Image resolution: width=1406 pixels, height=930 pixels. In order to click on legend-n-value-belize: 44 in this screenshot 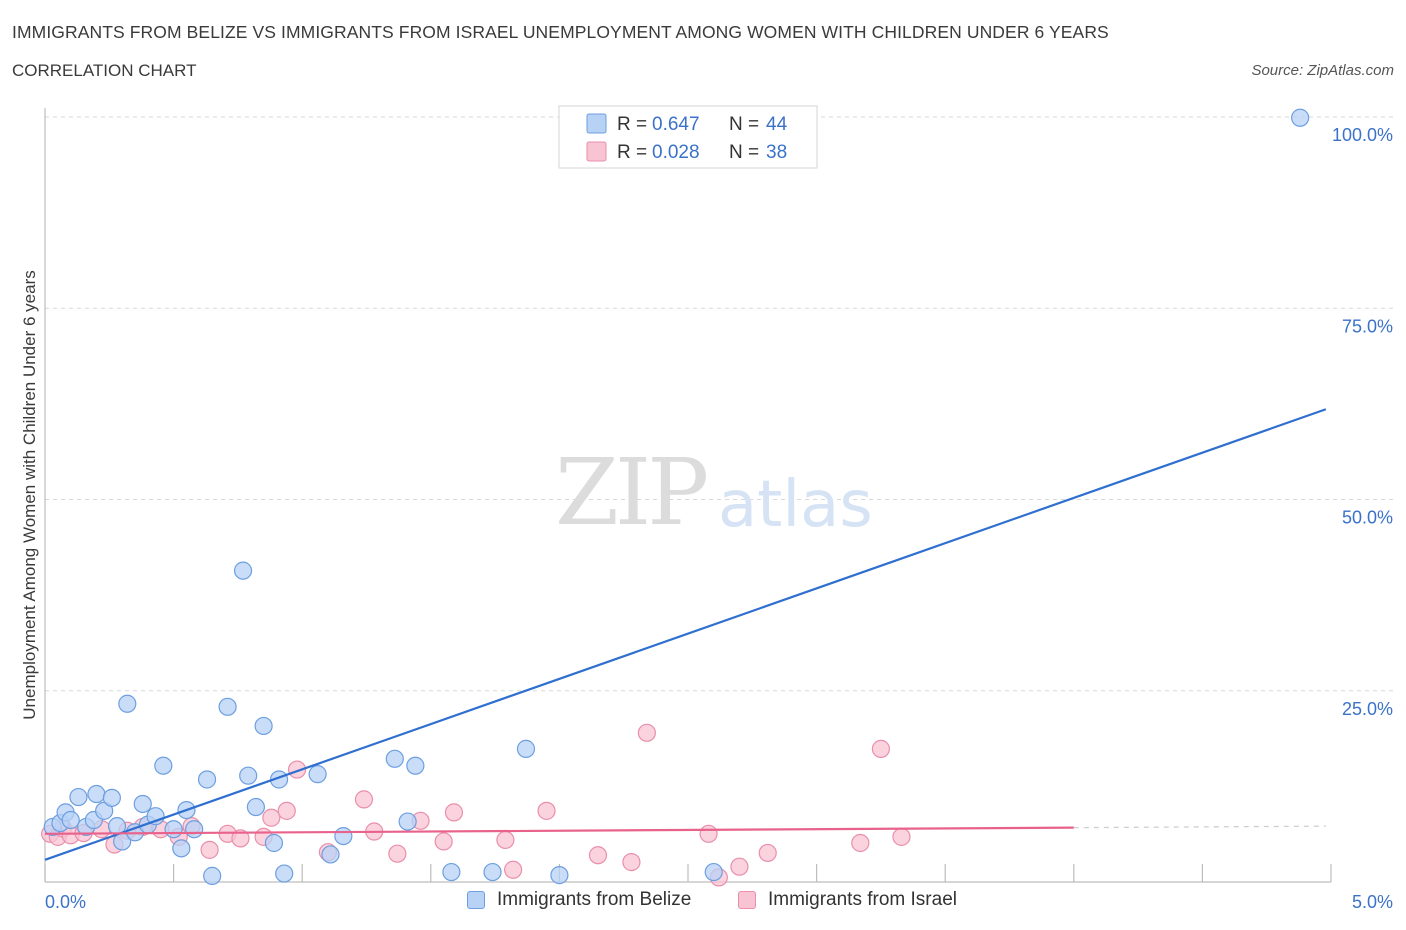, I will do `click(777, 124)`.